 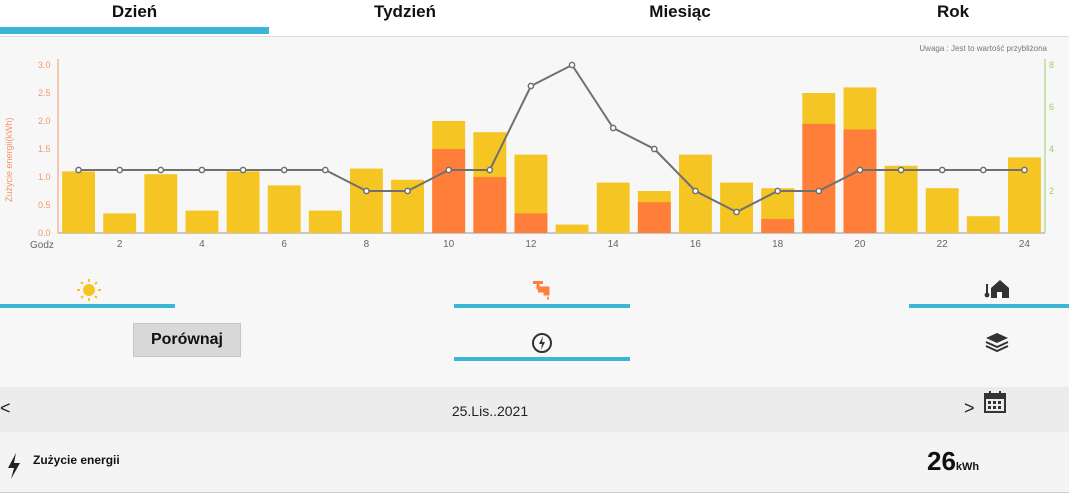 What do you see at coordinates (187, 340) in the screenshot?
I see `compare-button: Porównaj` at bounding box center [187, 340].